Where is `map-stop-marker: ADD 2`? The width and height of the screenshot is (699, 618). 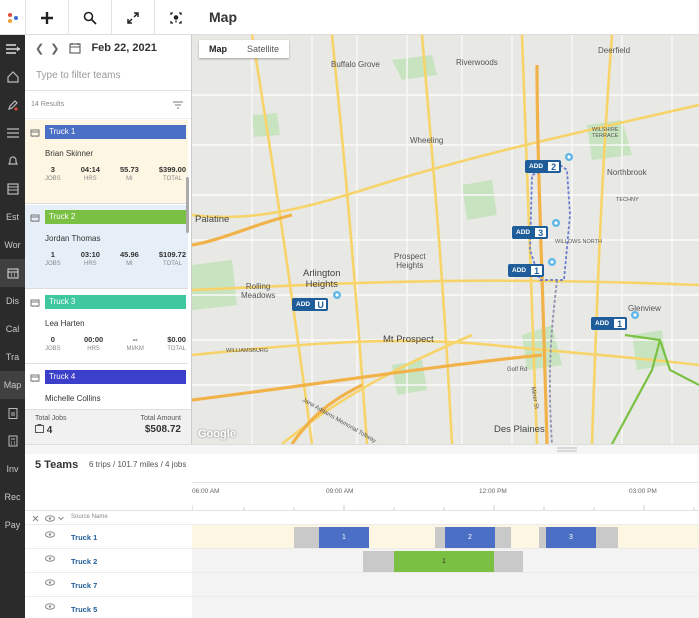 map-stop-marker: ADD 2 is located at coordinates (543, 166).